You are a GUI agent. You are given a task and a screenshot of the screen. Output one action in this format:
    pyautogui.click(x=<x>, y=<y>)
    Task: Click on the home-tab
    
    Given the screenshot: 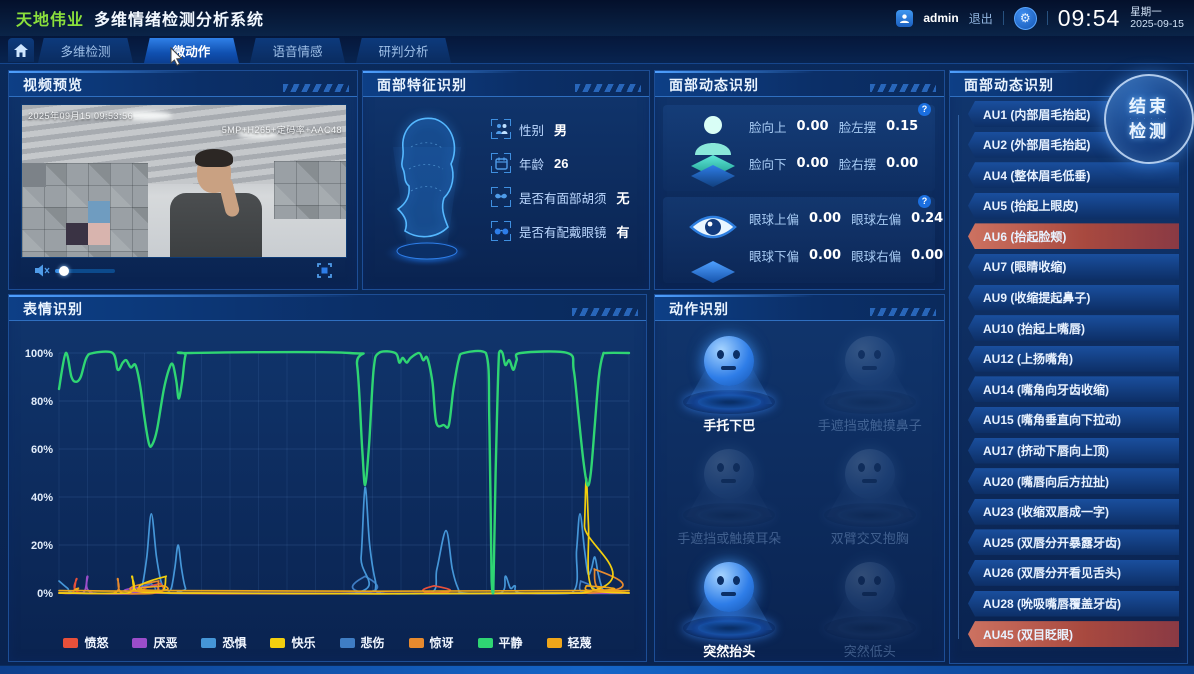 What is the action you would take?
    pyautogui.click(x=21, y=50)
    